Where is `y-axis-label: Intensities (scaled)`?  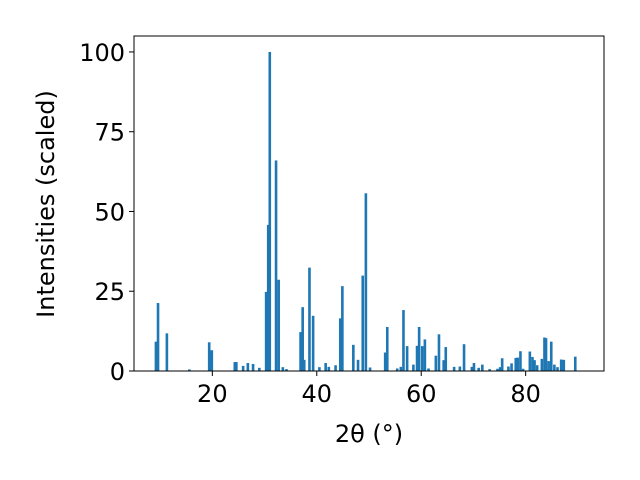
y-axis-label: Intensities (scaled) is located at coordinates (46, 204).